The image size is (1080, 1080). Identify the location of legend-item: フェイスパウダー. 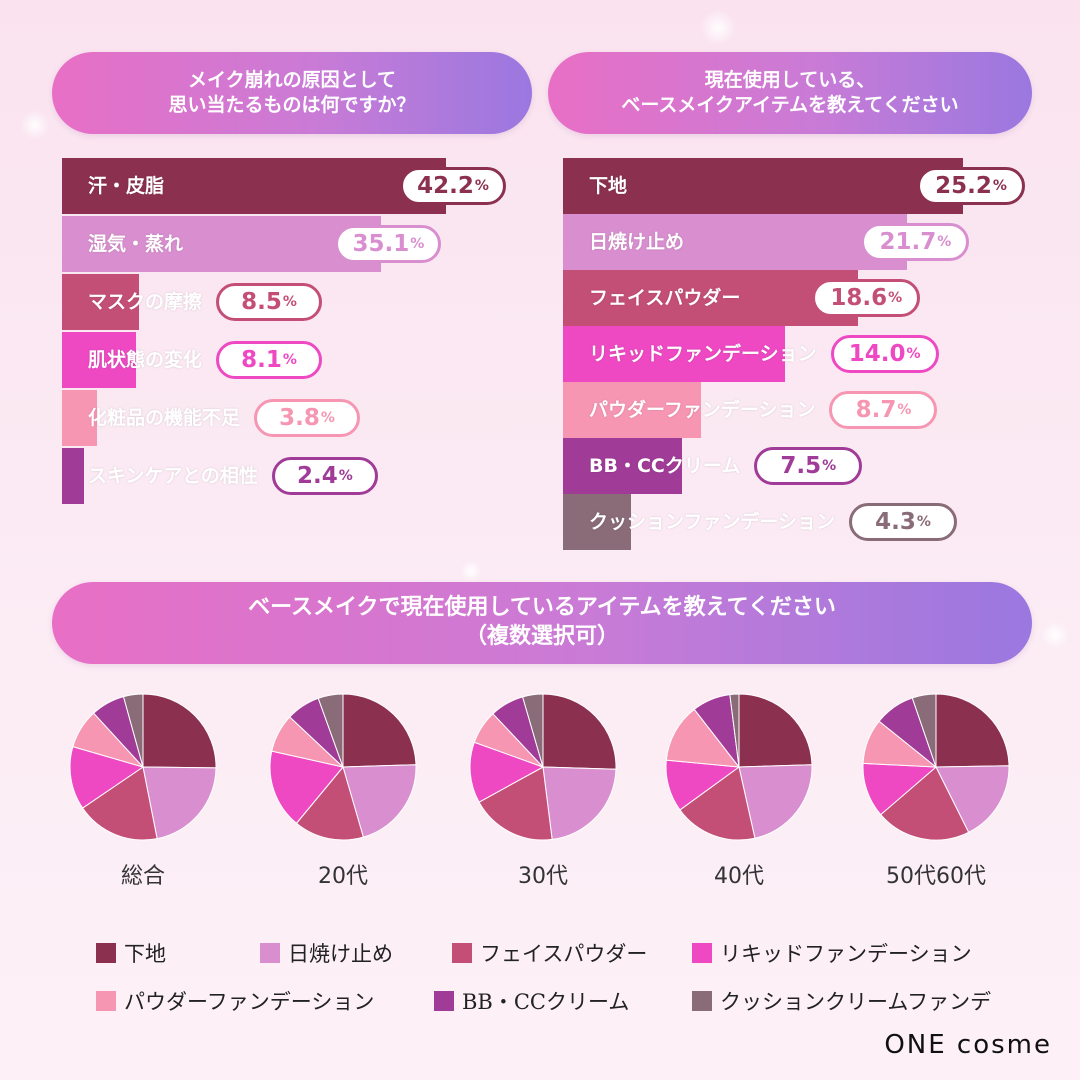
(549, 953).